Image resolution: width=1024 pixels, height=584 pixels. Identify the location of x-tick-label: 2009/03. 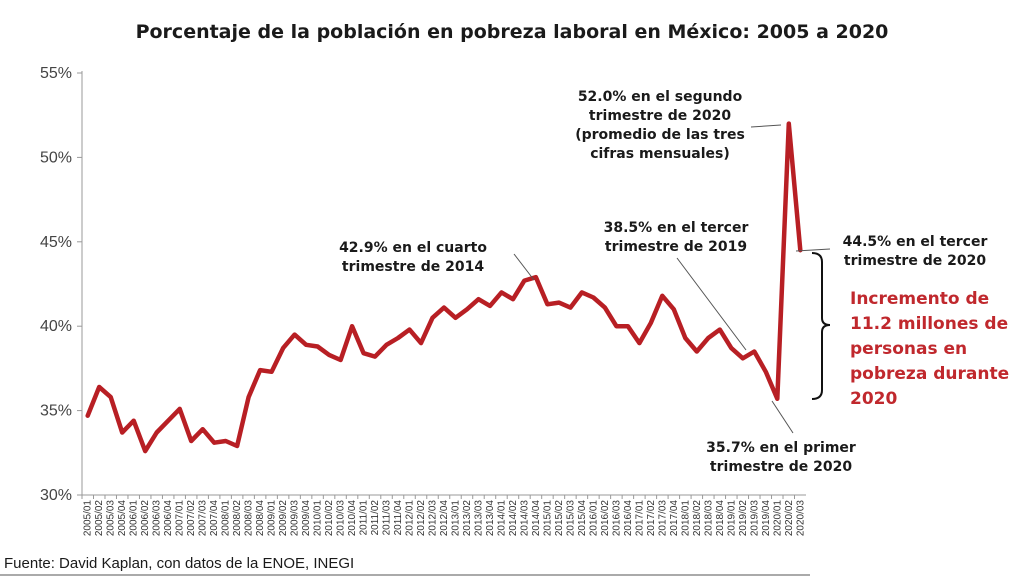
(295, 518).